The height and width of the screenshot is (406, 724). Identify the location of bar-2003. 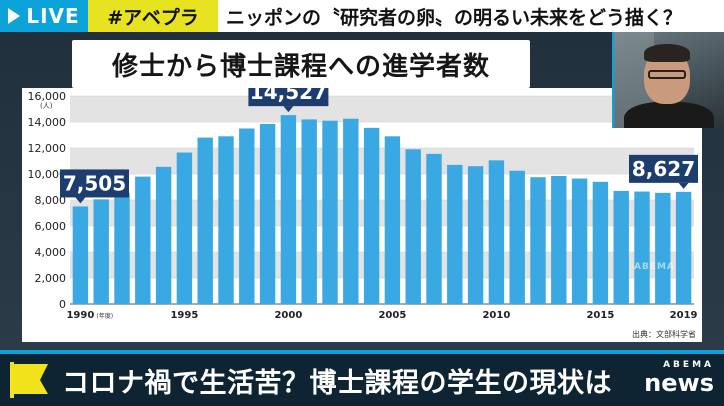
(351, 211).